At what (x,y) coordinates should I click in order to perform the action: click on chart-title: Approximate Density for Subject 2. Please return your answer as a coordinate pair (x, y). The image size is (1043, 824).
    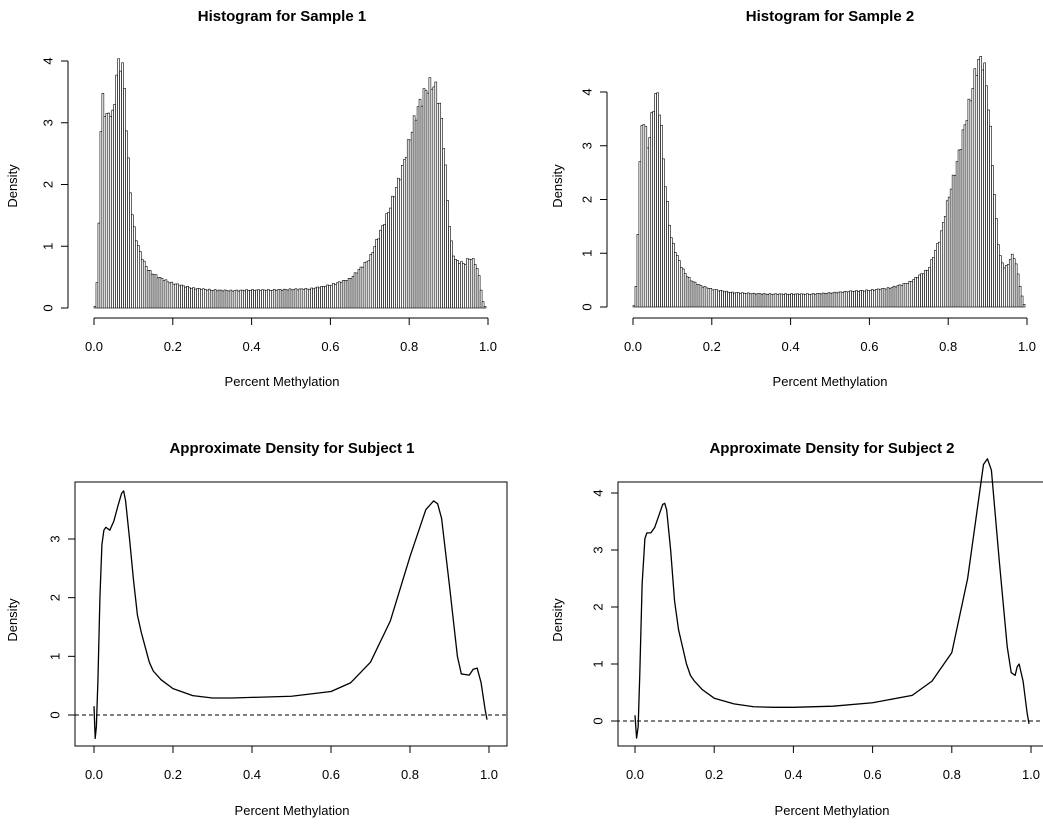
    Looking at the image, I should click on (831, 448).